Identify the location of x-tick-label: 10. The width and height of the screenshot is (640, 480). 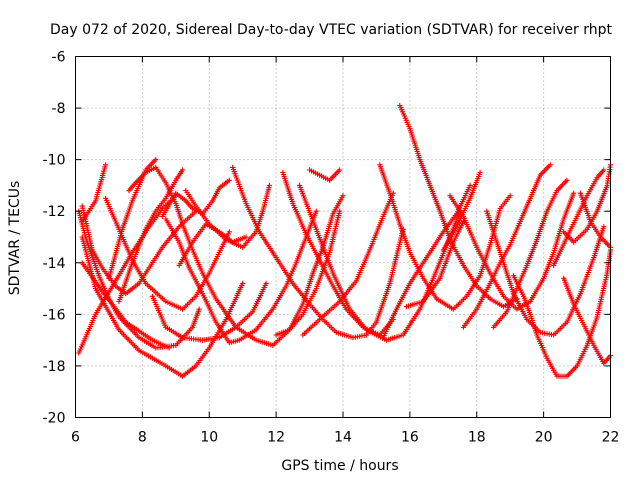
(209, 438).